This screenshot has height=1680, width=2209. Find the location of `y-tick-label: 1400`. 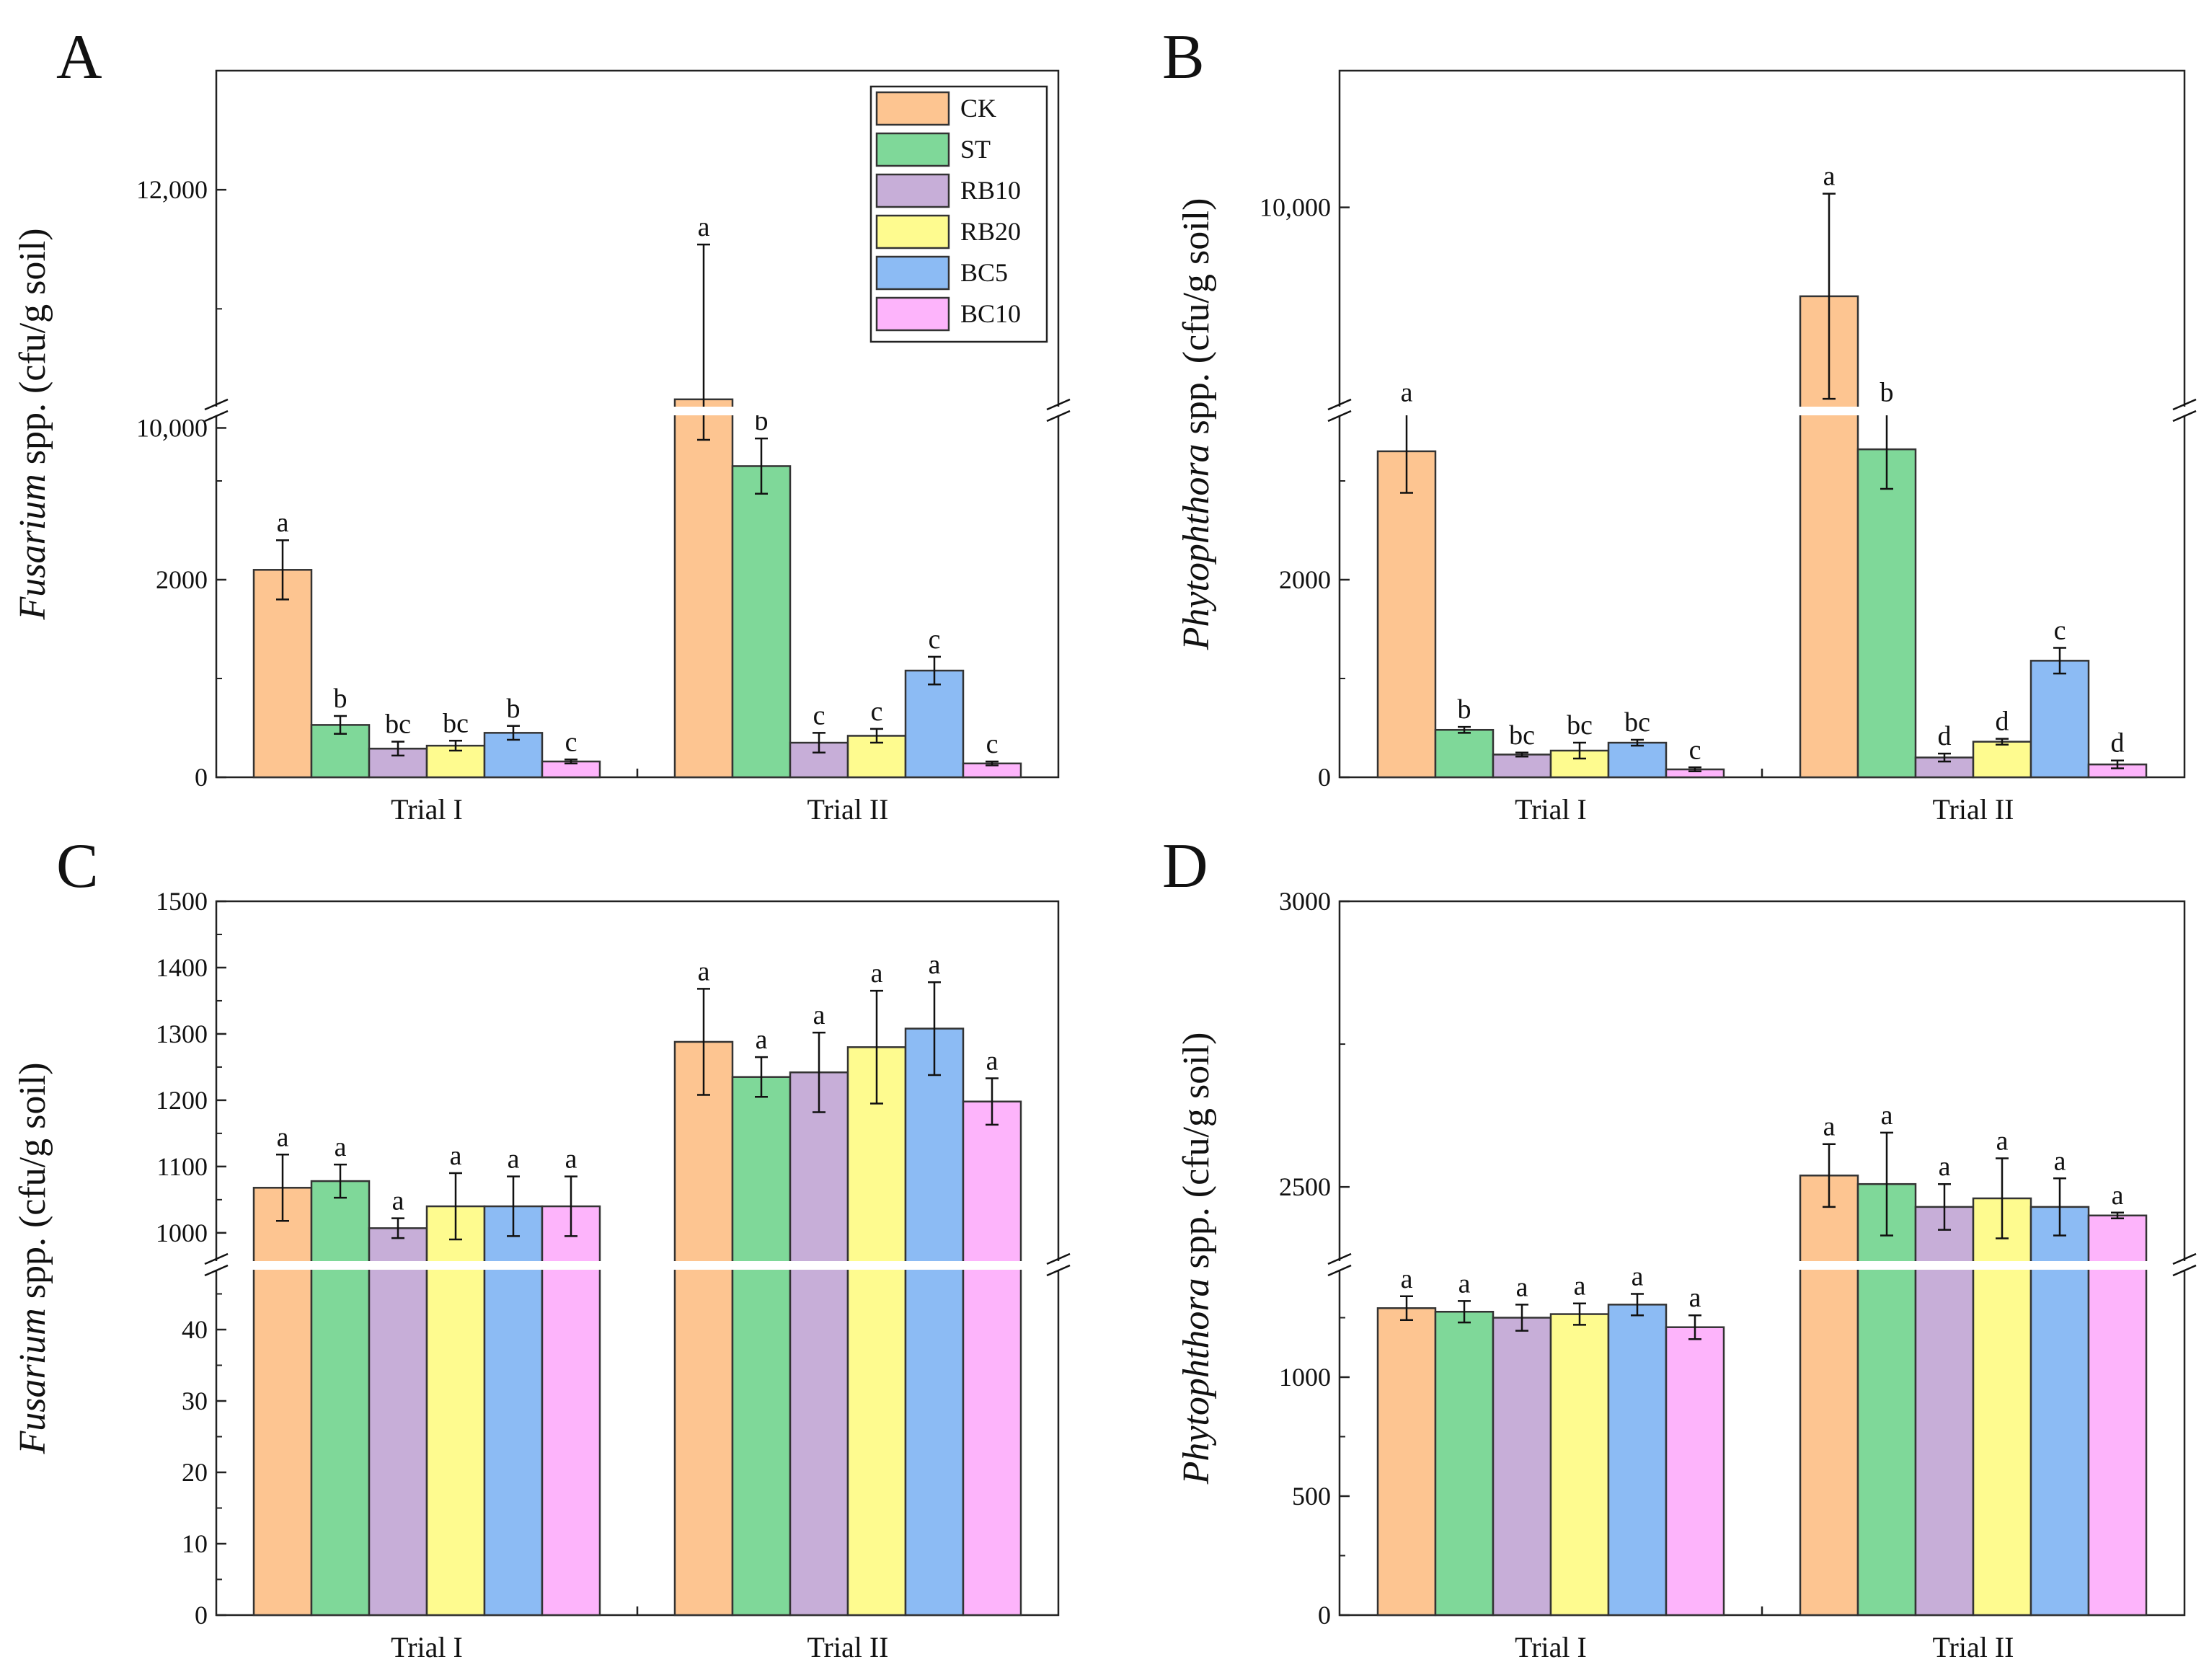

y-tick-label: 1400 is located at coordinates (182, 967).